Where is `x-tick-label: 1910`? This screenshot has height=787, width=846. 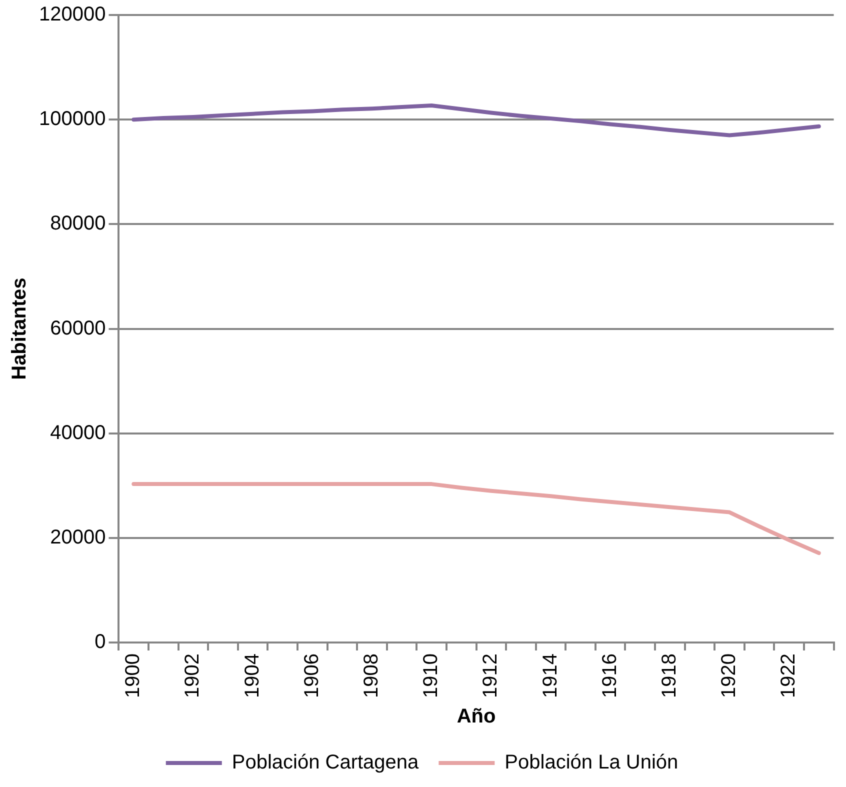 x-tick-label: 1910 is located at coordinates (431, 676).